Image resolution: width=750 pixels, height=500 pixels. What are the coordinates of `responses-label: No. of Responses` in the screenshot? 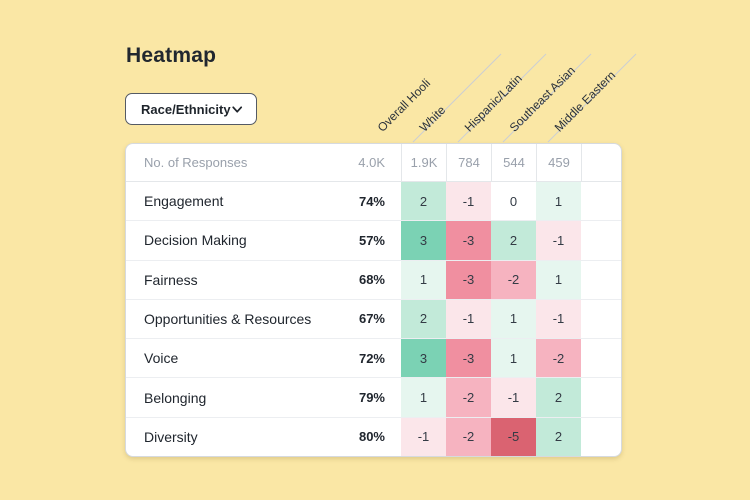 It's located at (196, 162).